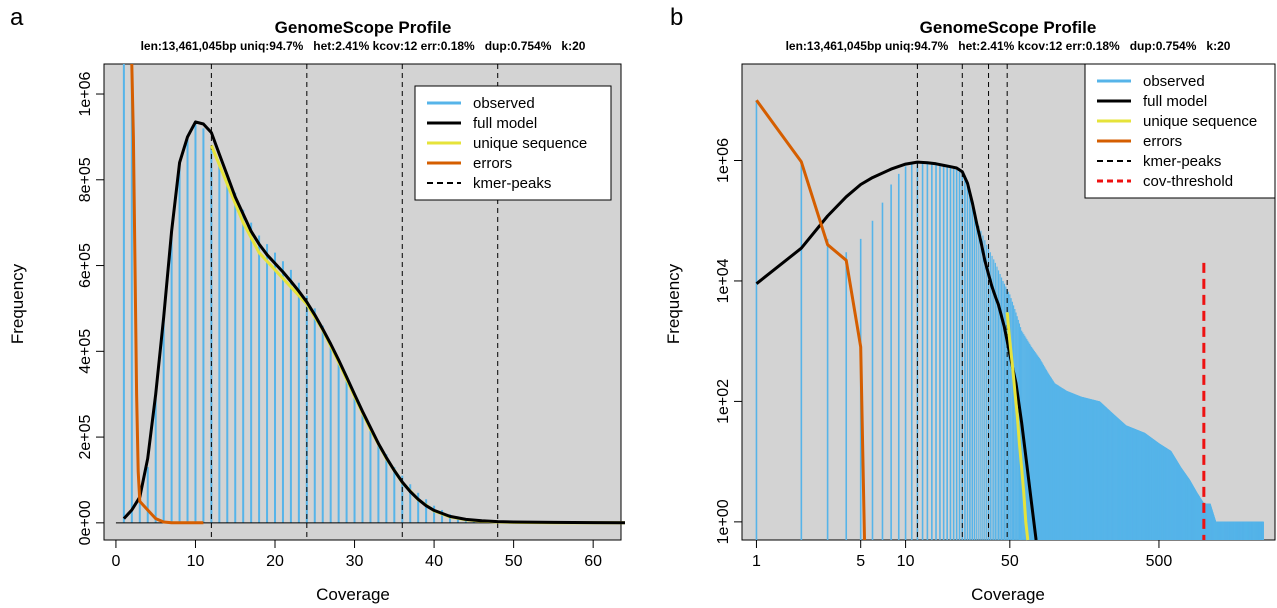  What do you see at coordinates (355, 561) in the screenshot?
I see `a-x-tick-label: 30` at bounding box center [355, 561].